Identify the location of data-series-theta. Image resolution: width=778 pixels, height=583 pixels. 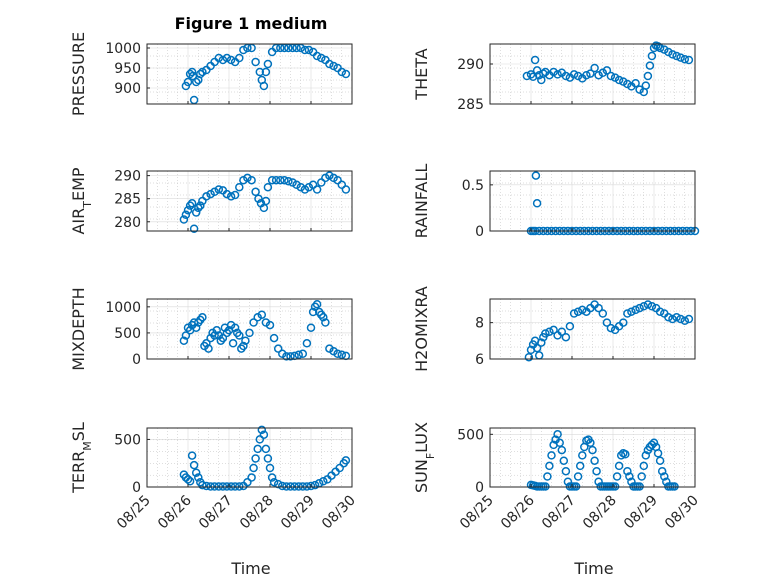
(608, 69).